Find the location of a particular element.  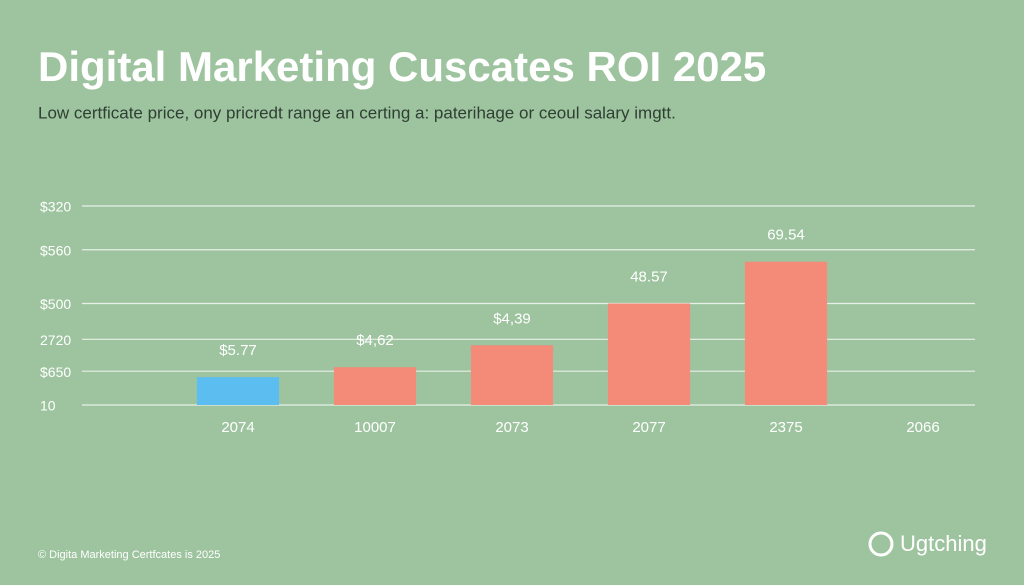

y-tick-label: $500 is located at coordinates (55, 304).